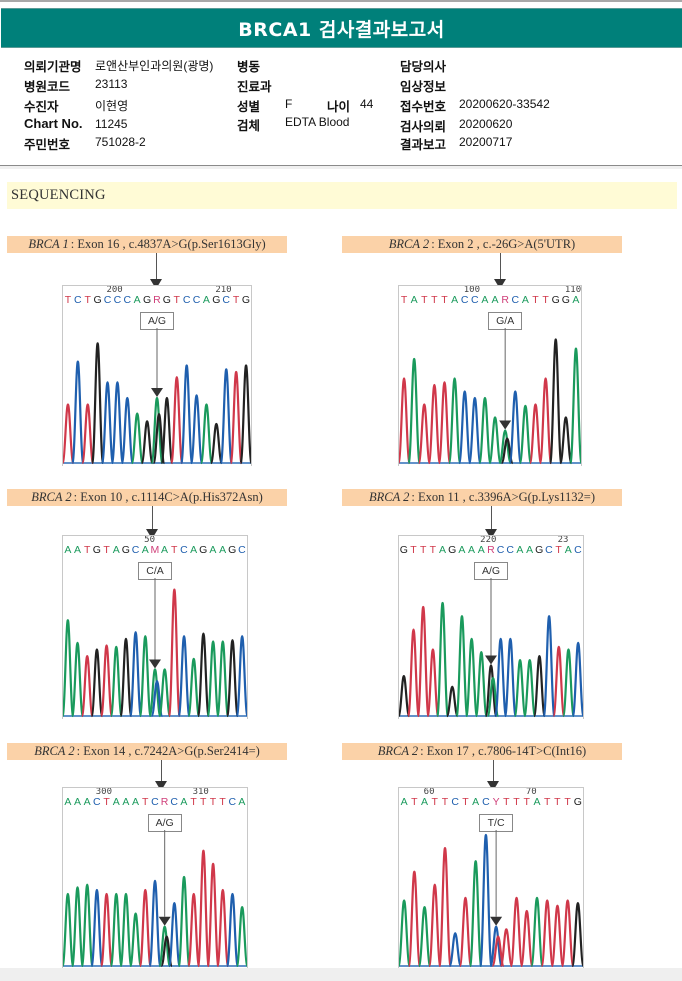 The image size is (682, 981). I want to click on chart-no-value: 11245, so click(111, 124).